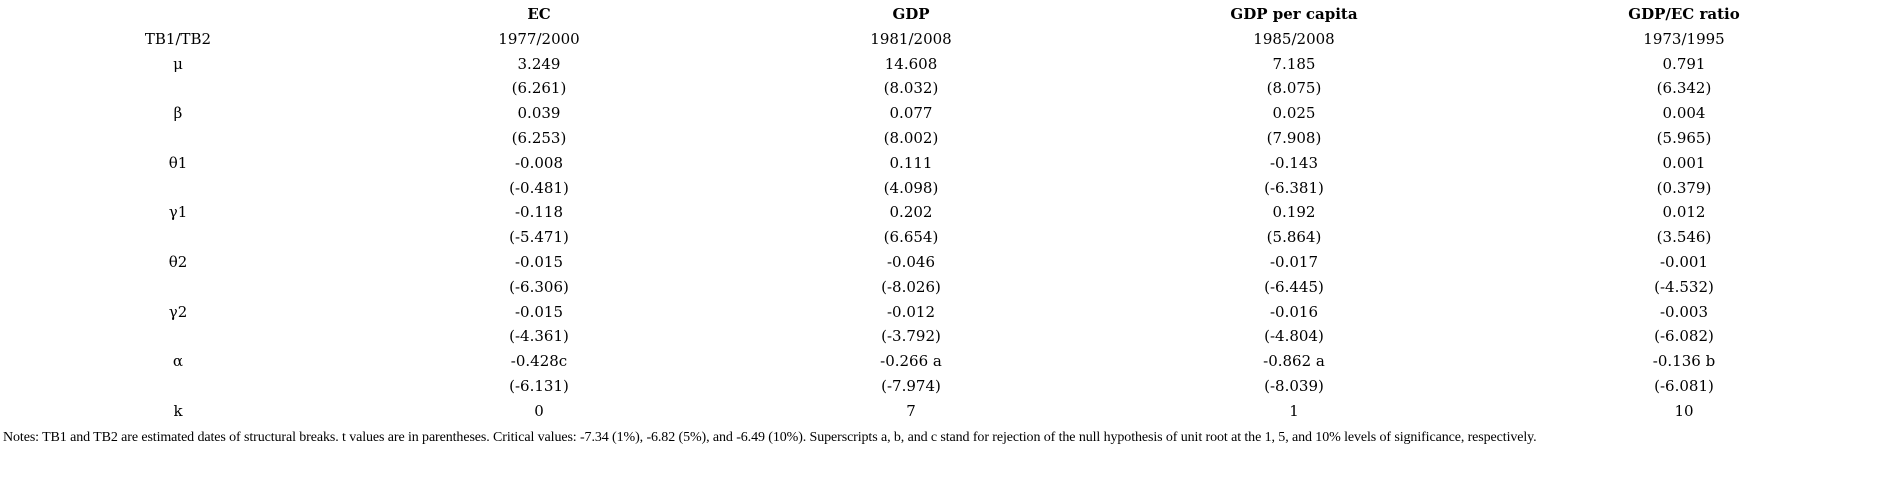 The height and width of the screenshot is (494, 1881). What do you see at coordinates (1294, 88) in the screenshot?
I see `value-cell: (8.075)` at bounding box center [1294, 88].